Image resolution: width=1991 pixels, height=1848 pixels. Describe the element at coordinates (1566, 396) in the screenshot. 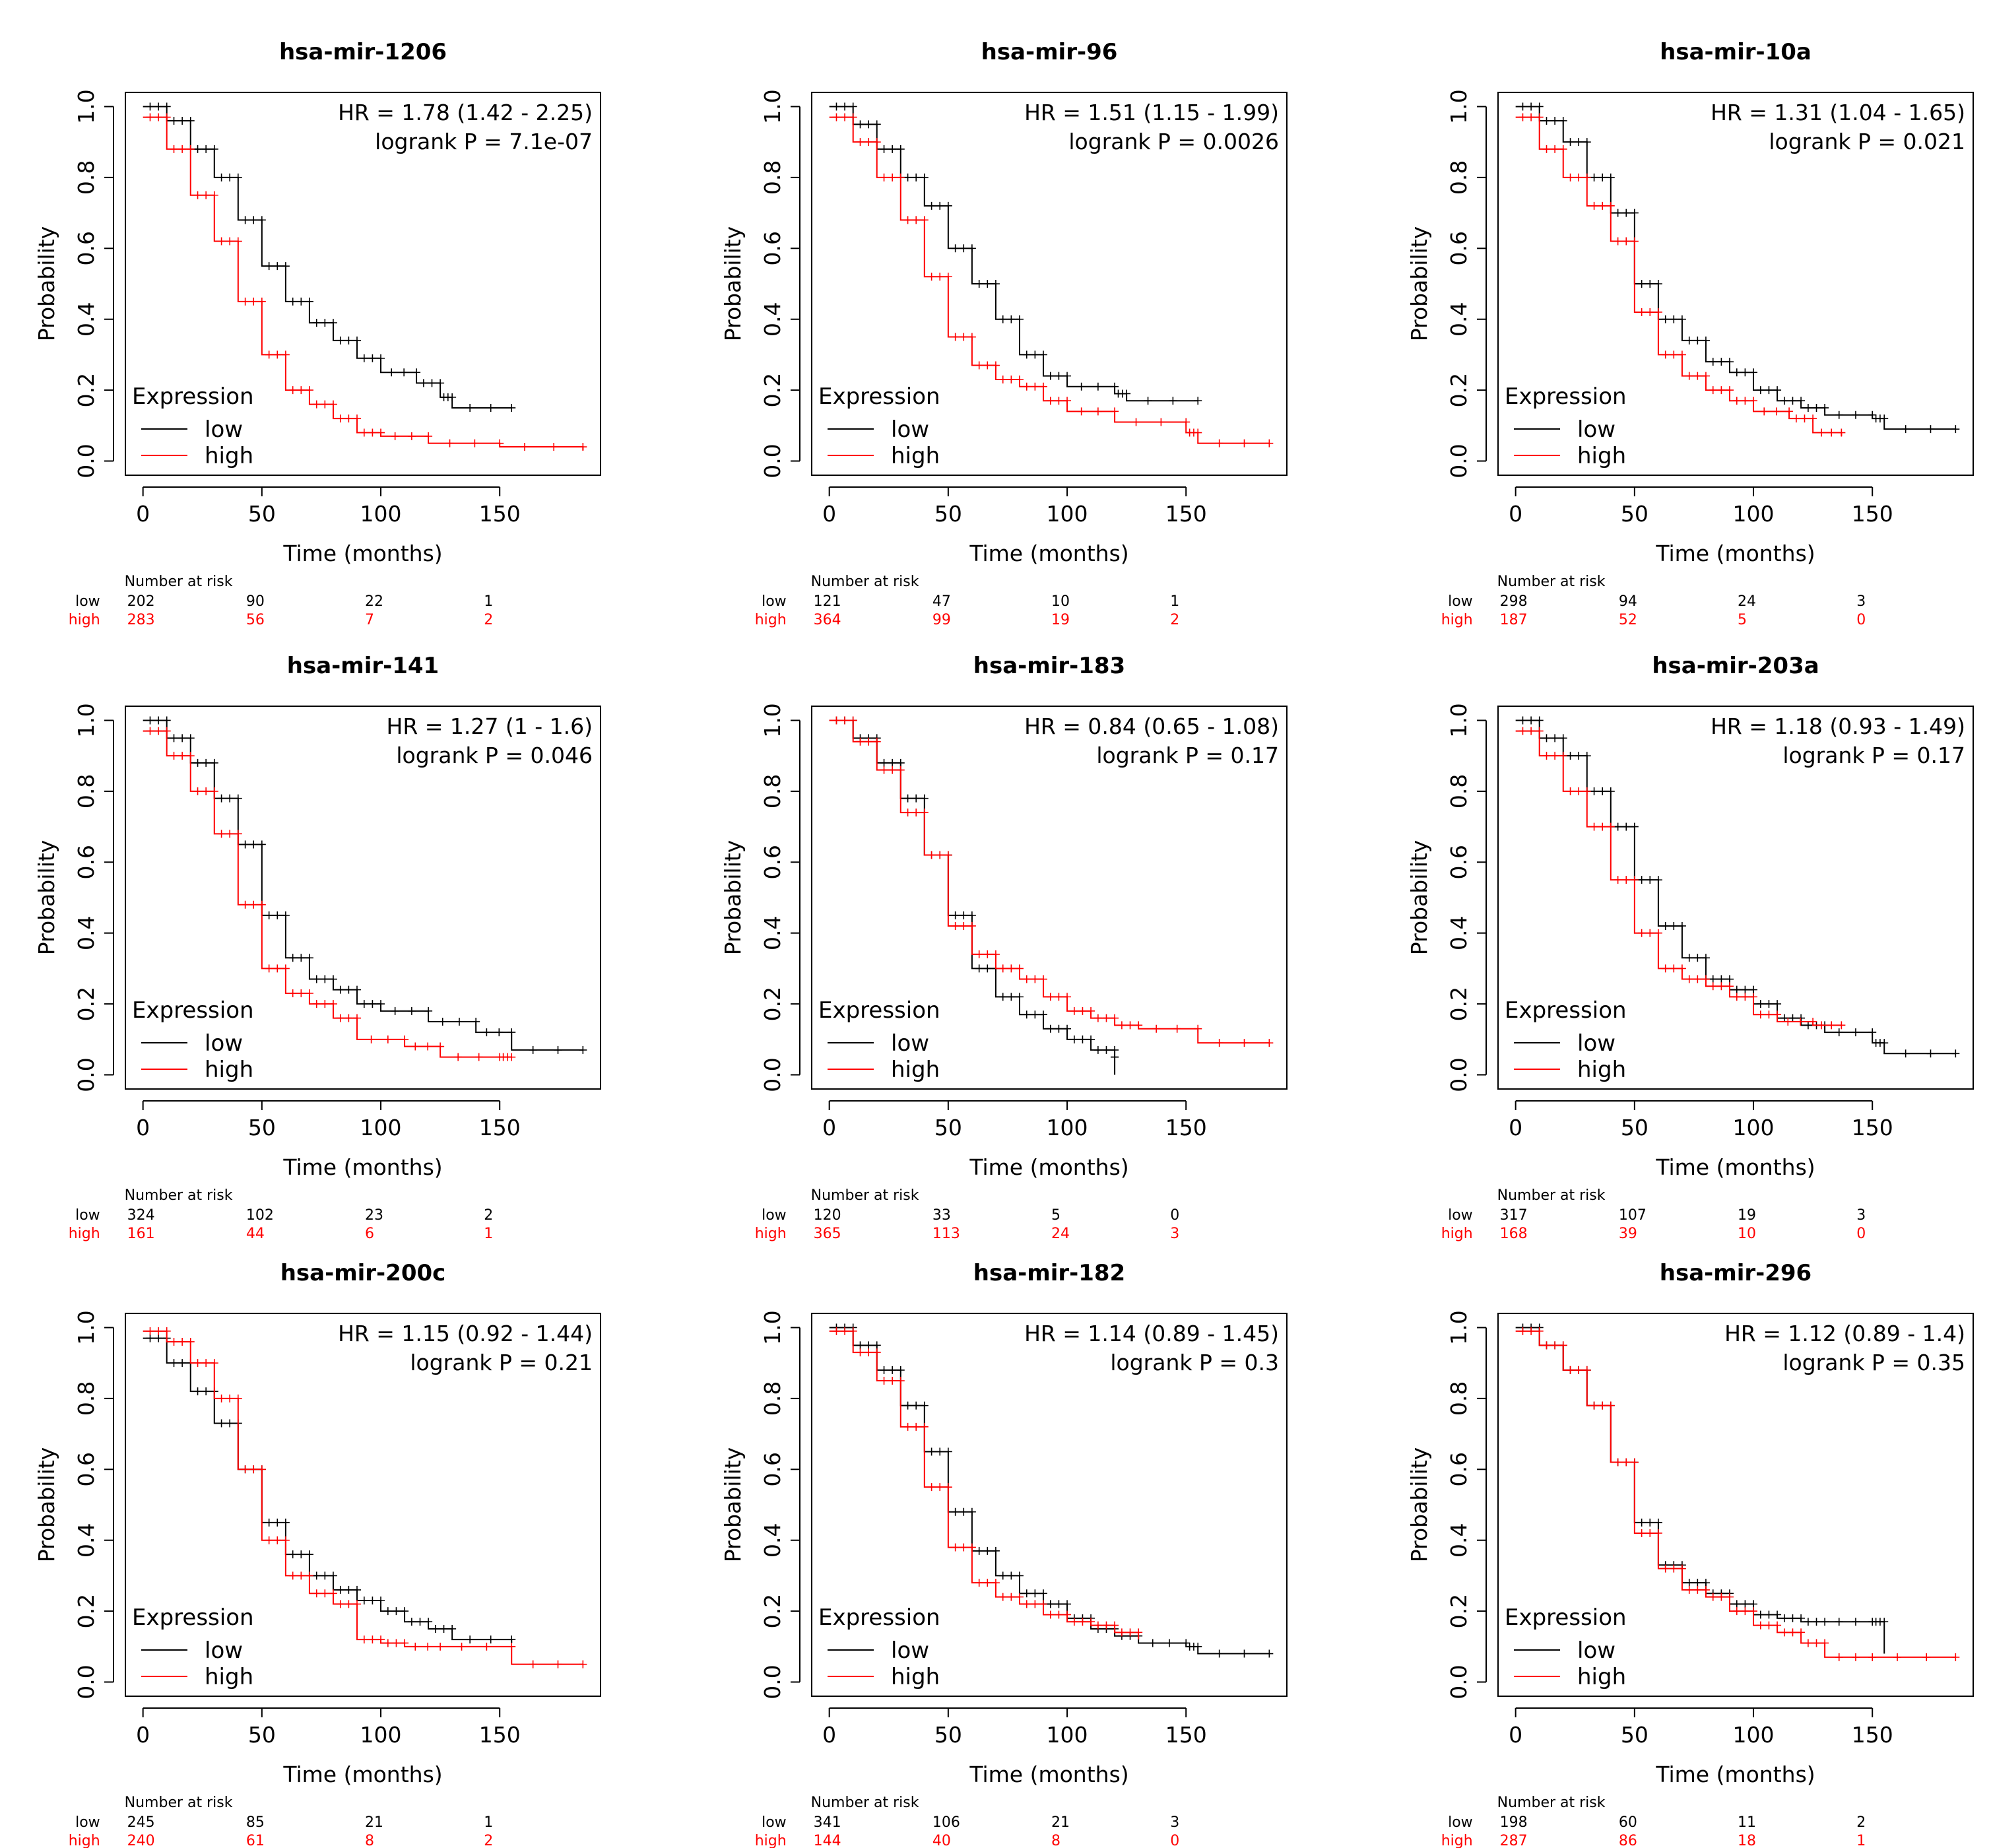

I see `legend-title: Expression` at that location.